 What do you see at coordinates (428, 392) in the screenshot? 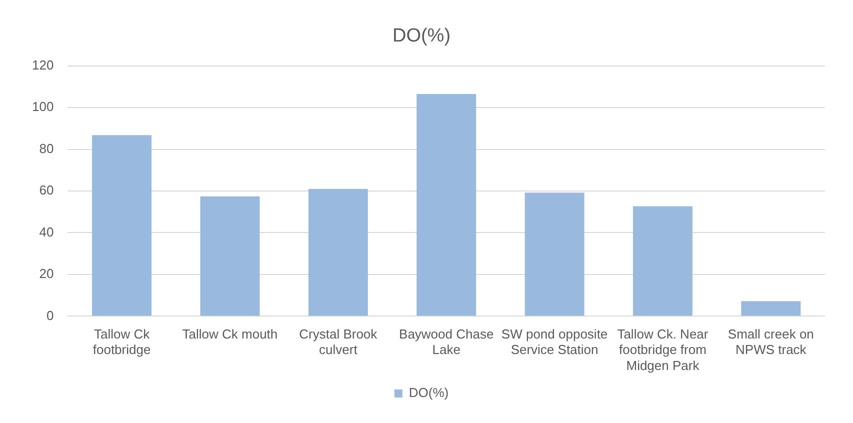
I see `legend-label: DO(%)` at bounding box center [428, 392].